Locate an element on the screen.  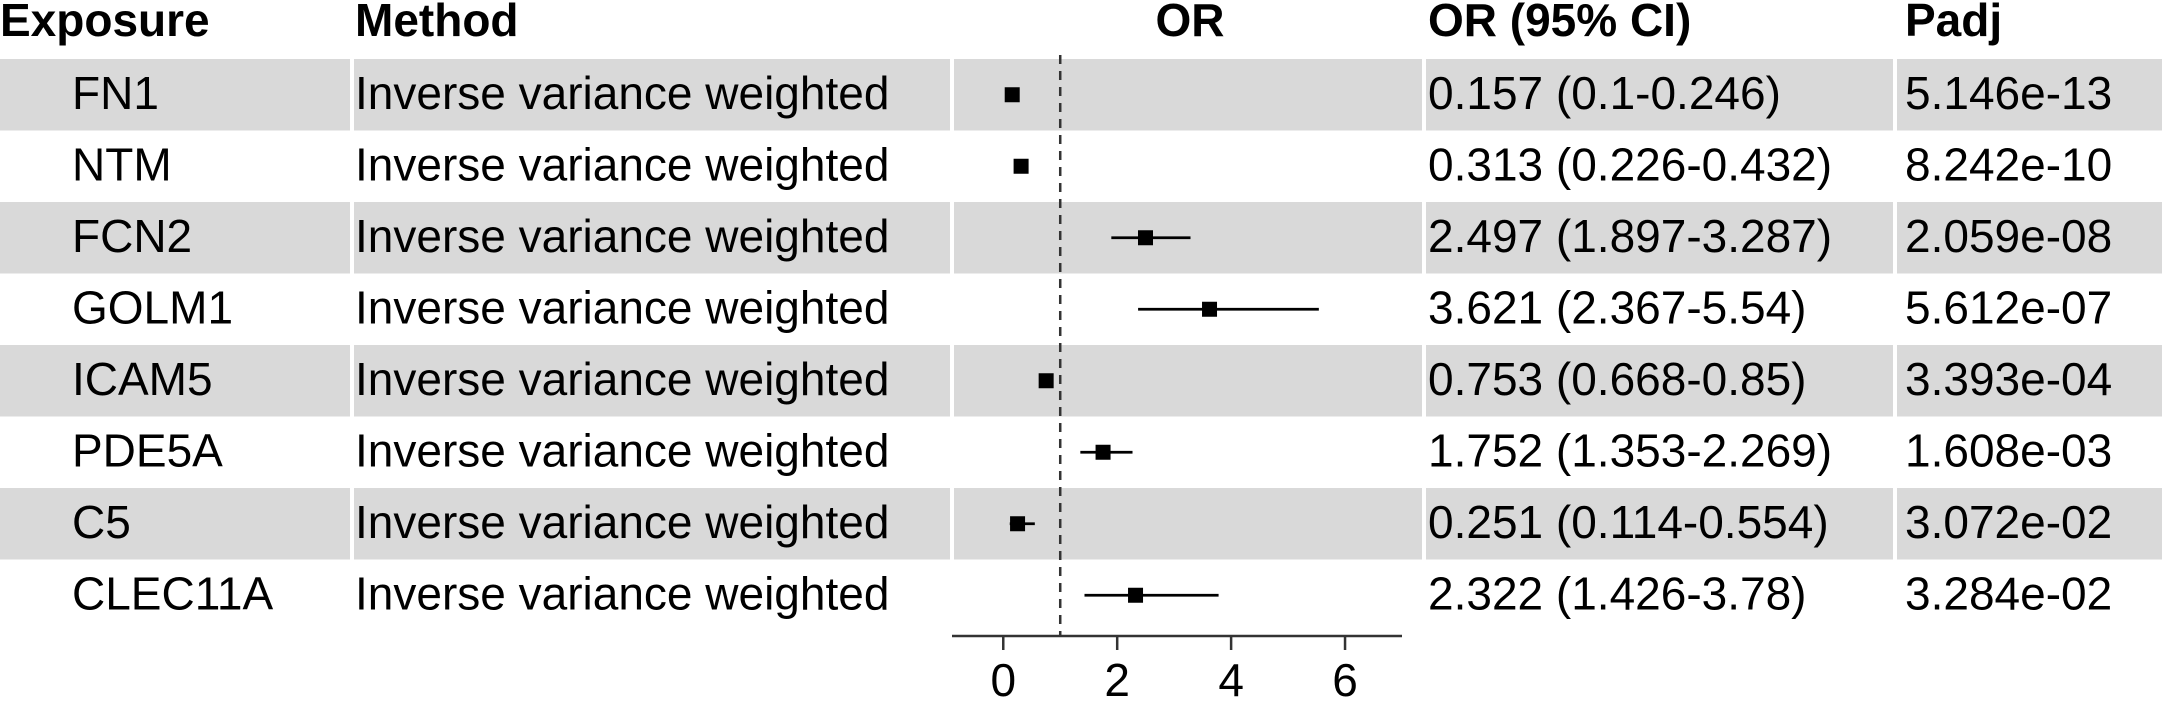
or-ci-label: 0.313 (0.226-0.432) is located at coordinates (1630, 165).